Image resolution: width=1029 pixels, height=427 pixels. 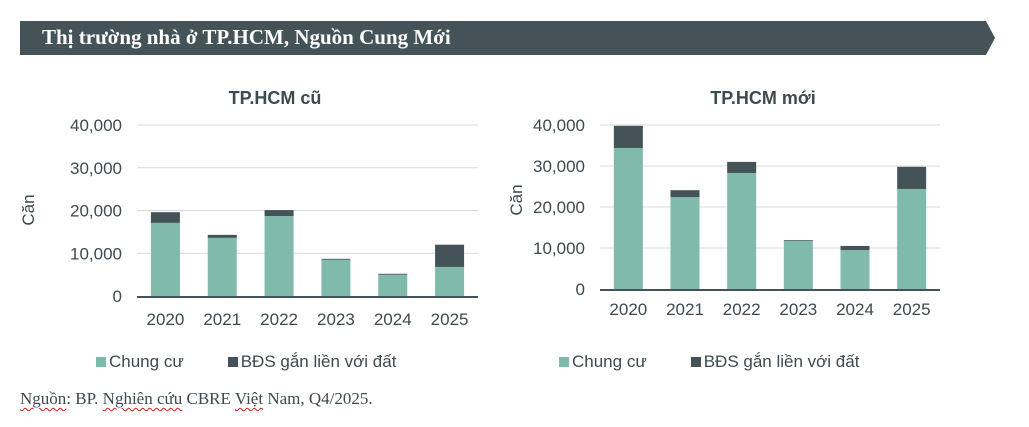 I want to click on banner-arrow-shape, so click(x=507, y=38).